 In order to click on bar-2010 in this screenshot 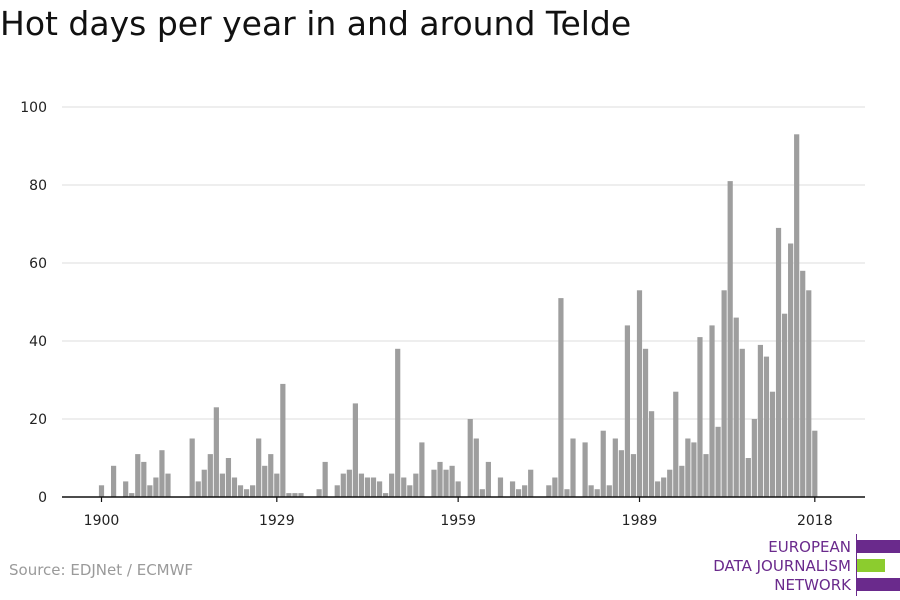, I will do `click(766, 426)`.